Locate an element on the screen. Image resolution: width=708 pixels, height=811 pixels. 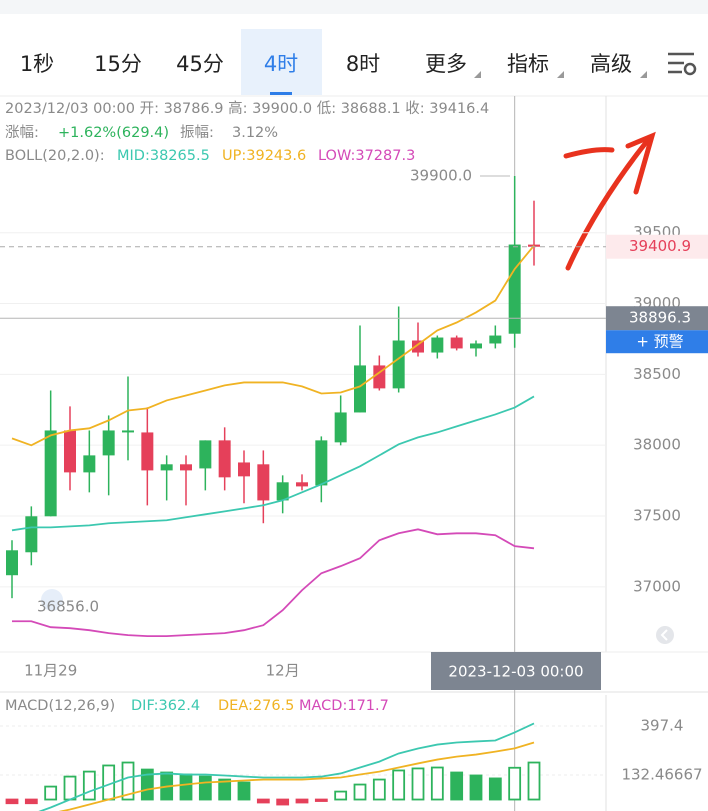
last-price-box is located at coordinates (657, 246).